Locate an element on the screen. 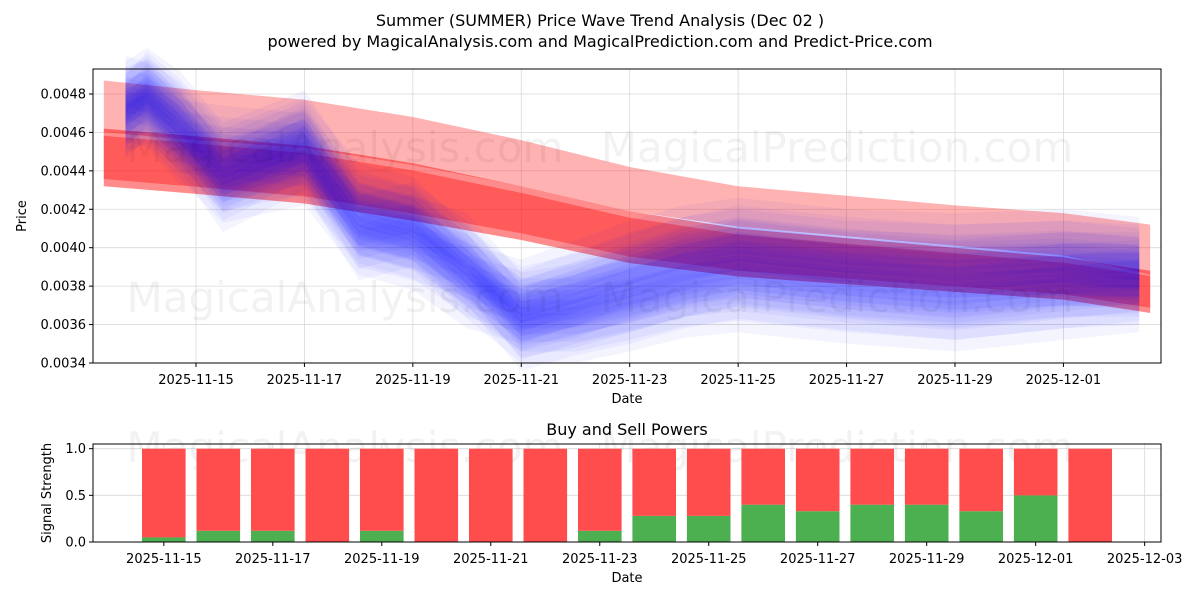 This screenshot has width=1200, height=604. signal-bars is located at coordinates (627, 495).